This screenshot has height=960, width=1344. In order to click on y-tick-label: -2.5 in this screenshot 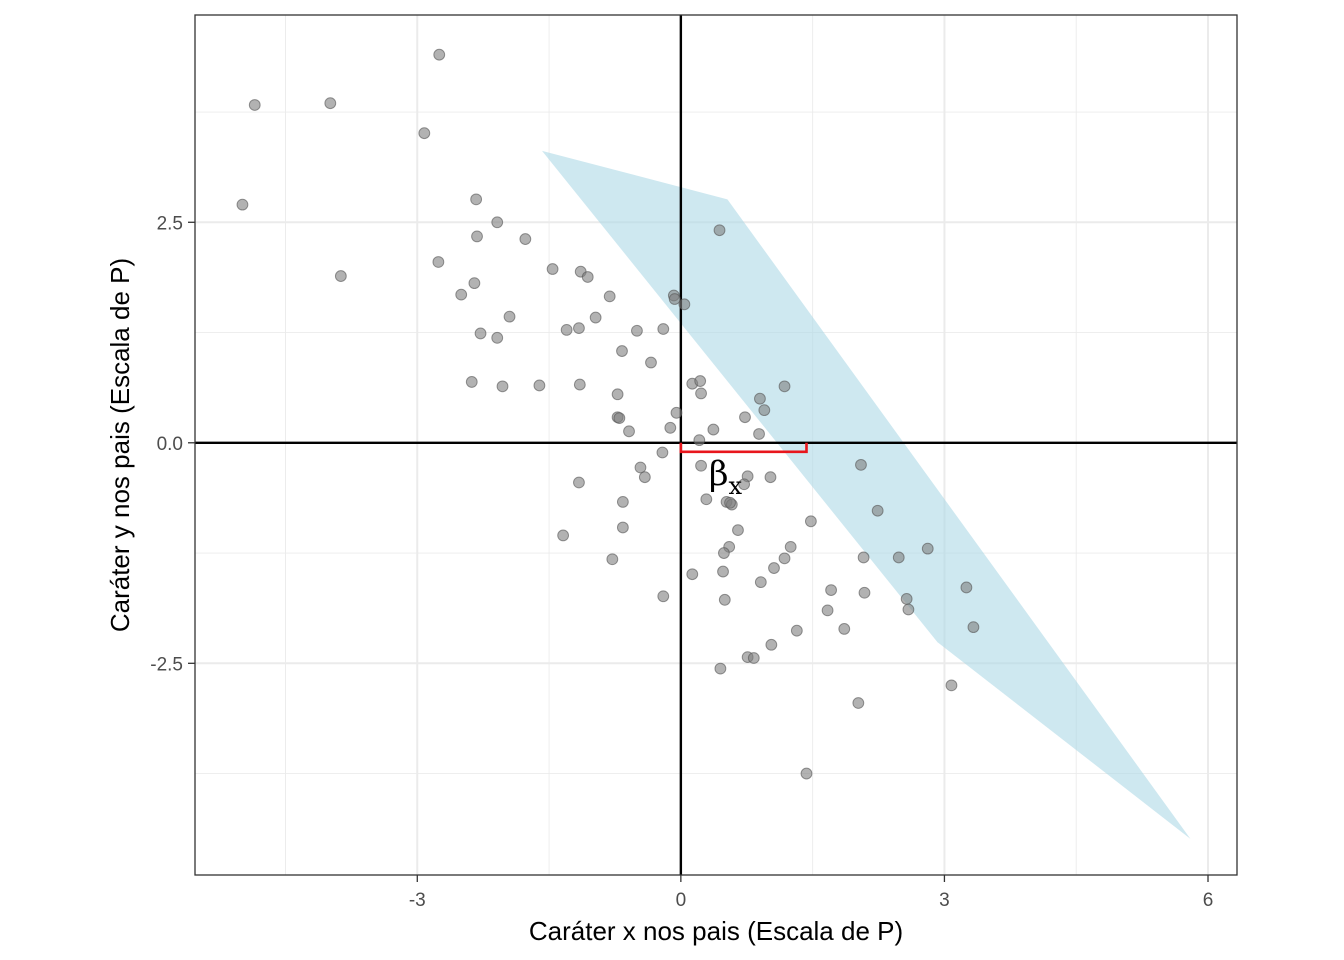, I will do `click(166, 664)`.